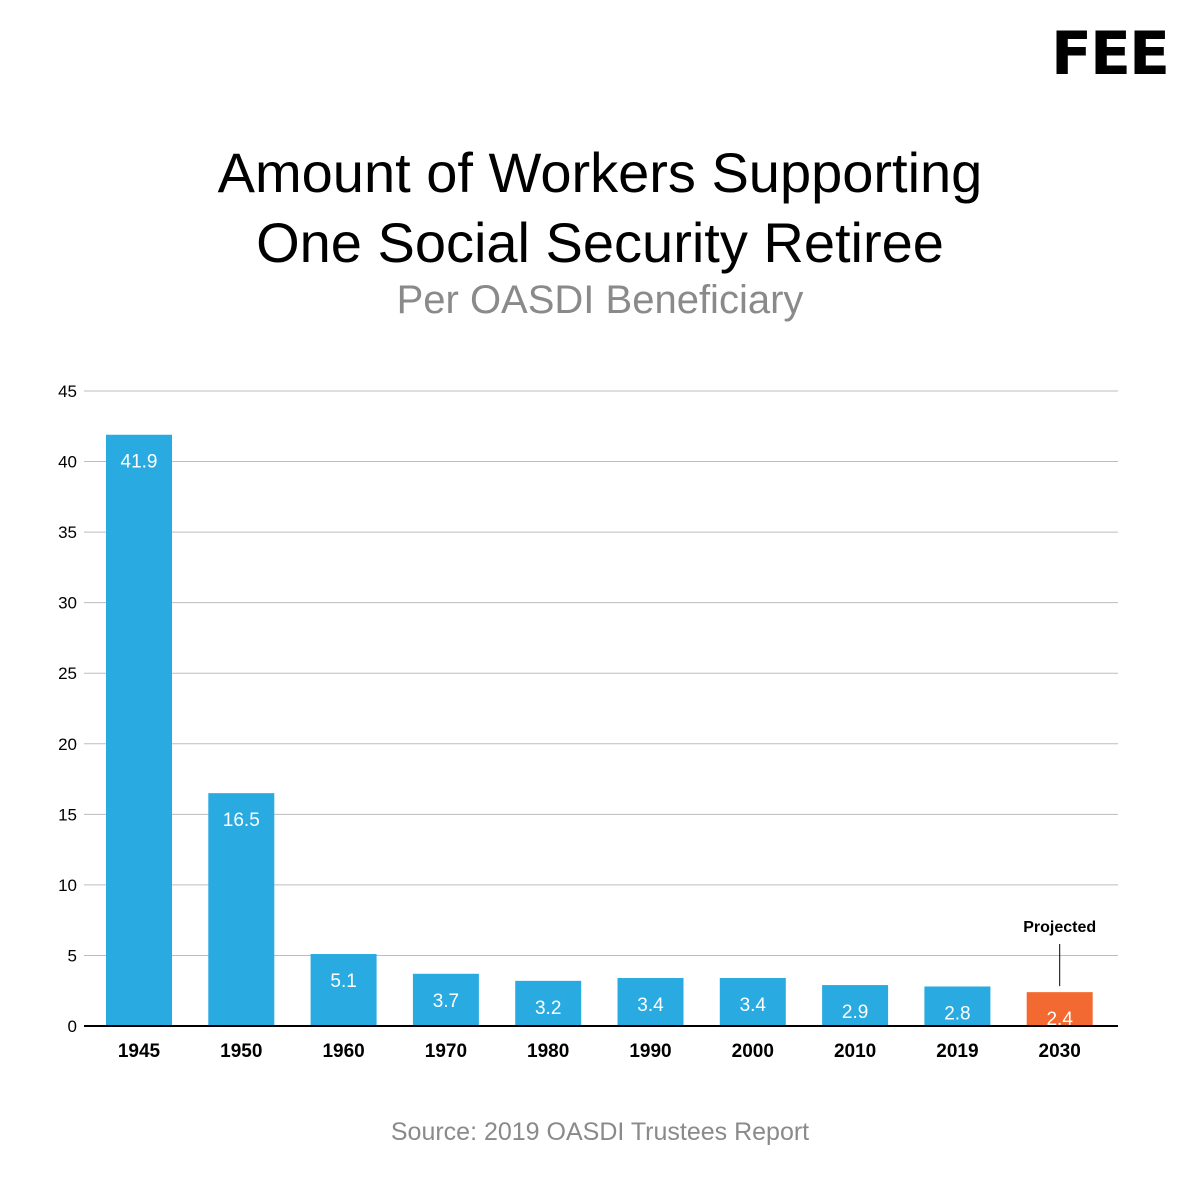 This screenshot has height=1200, width=1200. What do you see at coordinates (1060, 1051) in the screenshot?
I see `x-tick-label: 2030` at bounding box center [1060, 1051].